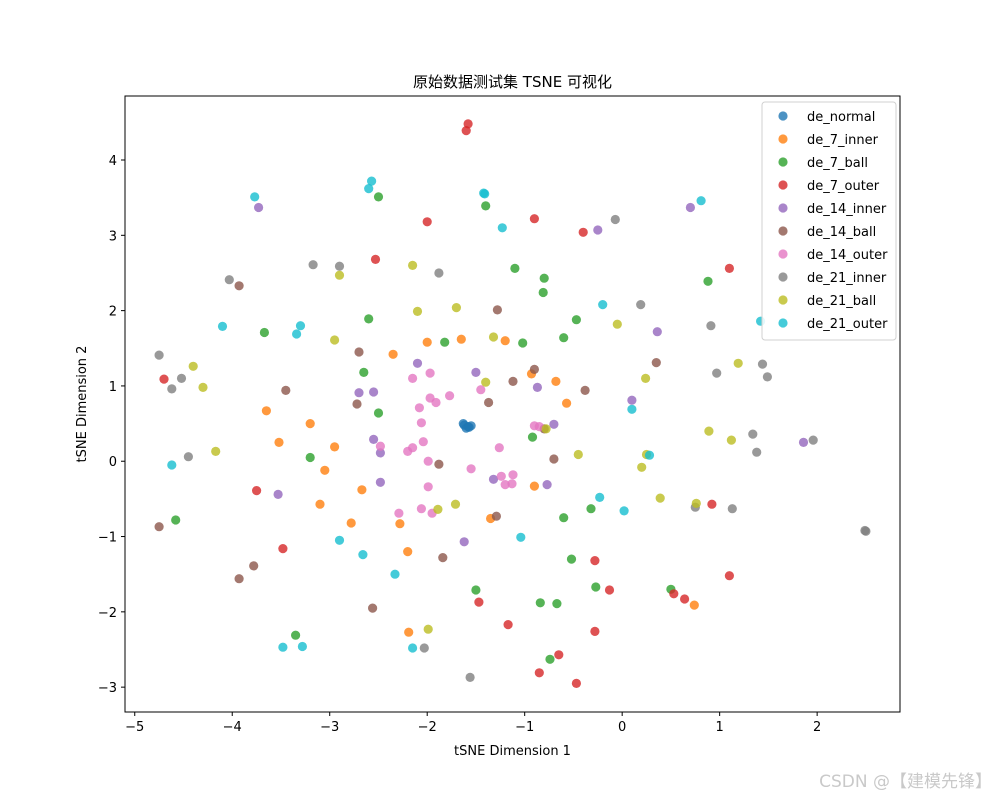 The width and height of the screenshot is (1000, 800). Describe the element at coordinates (107, 538) in the screenshot. I see `y-tick-label: −1` at that location.